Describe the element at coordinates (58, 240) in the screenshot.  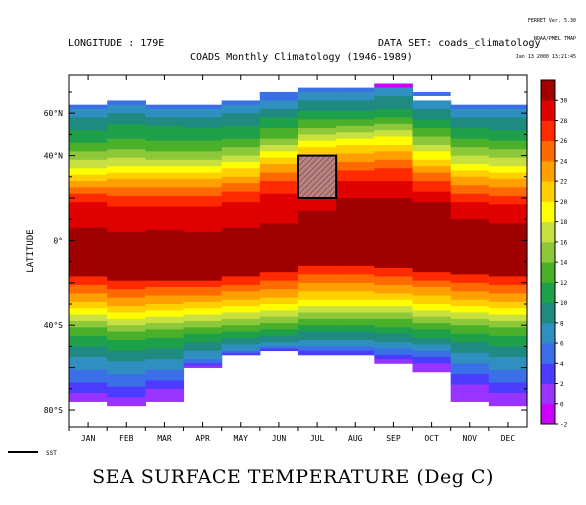
I see `y-tick-label: 0°` at that location.